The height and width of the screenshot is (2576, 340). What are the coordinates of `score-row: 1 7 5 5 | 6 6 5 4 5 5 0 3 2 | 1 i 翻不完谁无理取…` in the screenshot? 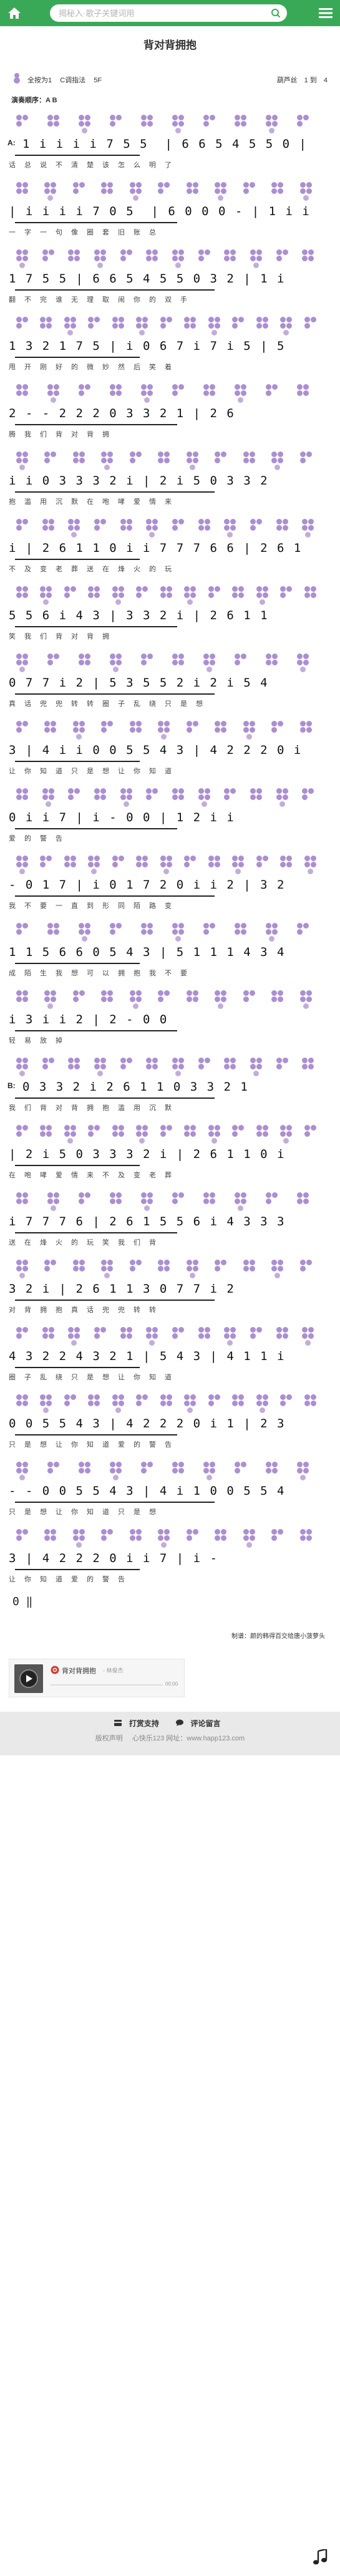 It's located at (171, 279).